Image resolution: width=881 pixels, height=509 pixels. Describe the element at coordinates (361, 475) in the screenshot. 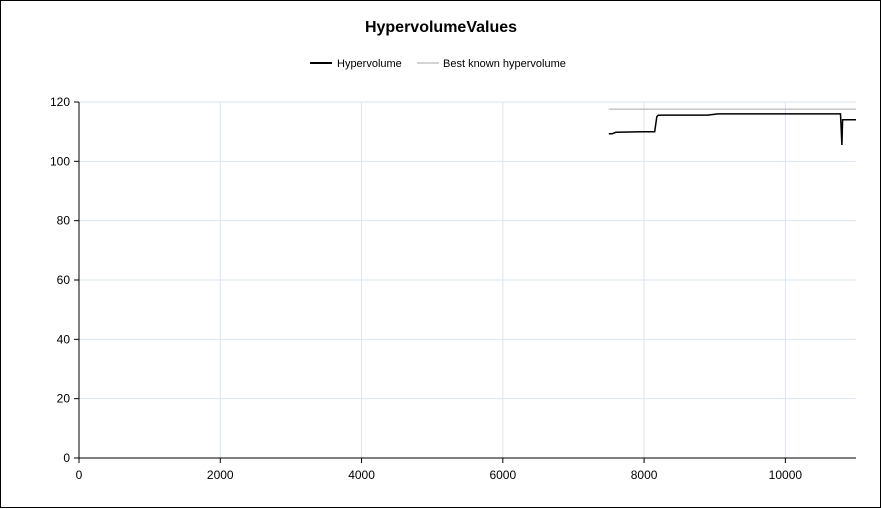

I see `x-tick-label: 4000` at that location.